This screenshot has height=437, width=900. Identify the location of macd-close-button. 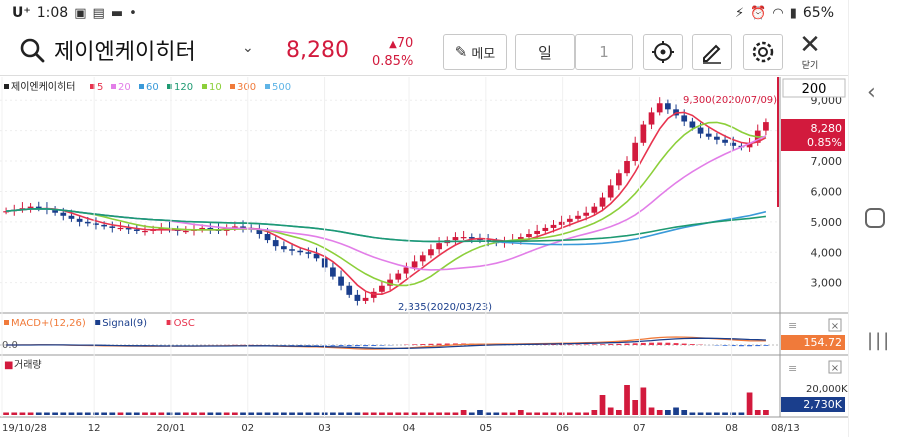
(835, 325).